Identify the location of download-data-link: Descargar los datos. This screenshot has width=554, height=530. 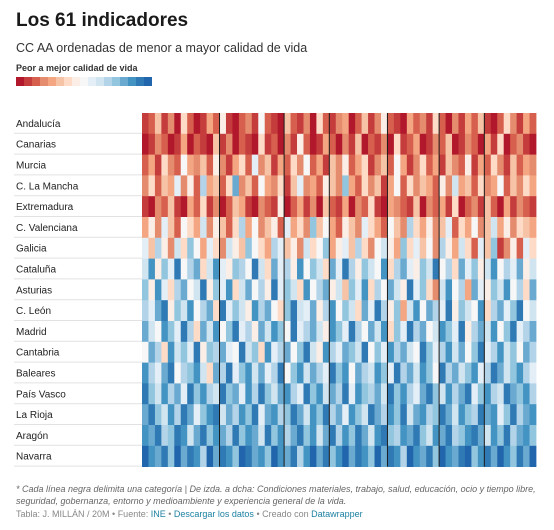
(213, 514).